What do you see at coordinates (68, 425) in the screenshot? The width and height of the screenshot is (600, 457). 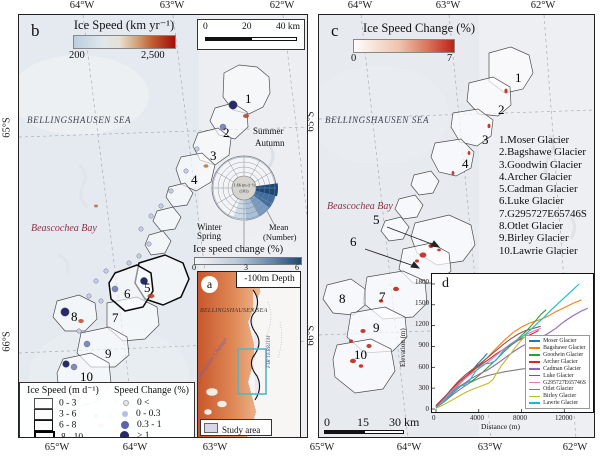 I see `legend-item-label: 6 - 8` at bounding box center [68, 425].